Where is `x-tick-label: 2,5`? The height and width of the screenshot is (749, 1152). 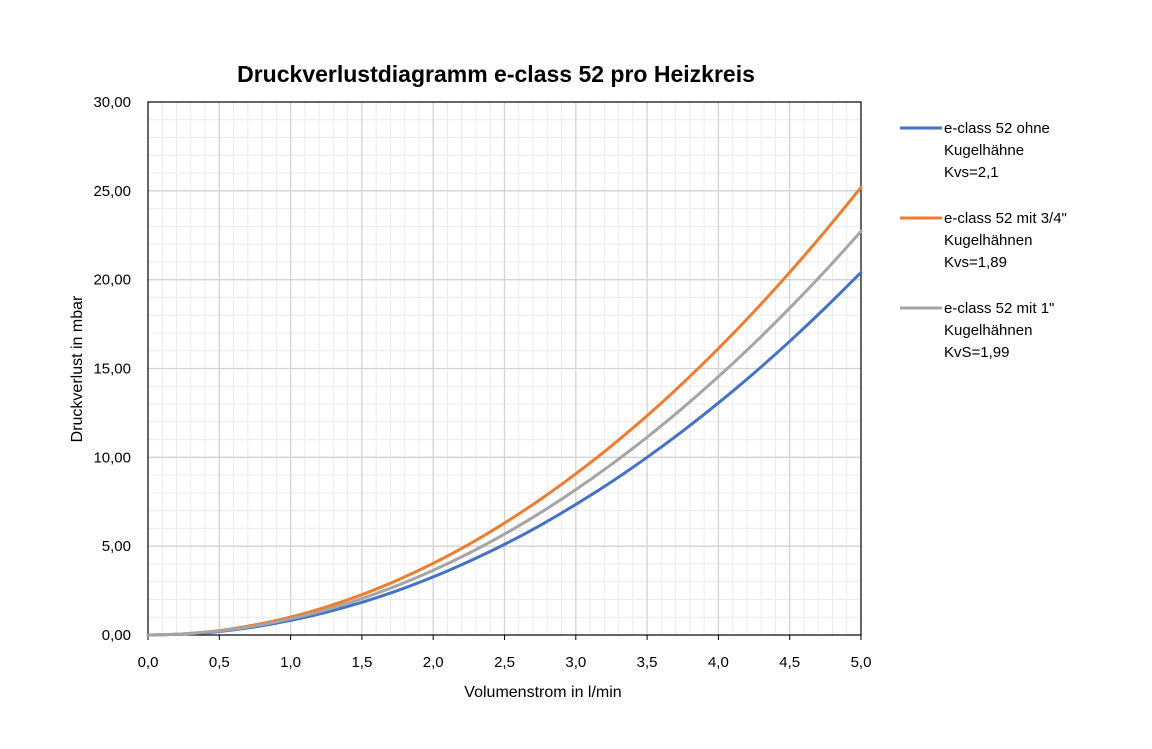
x-tick-label: 2,5 is located at coordinates (504, 662).